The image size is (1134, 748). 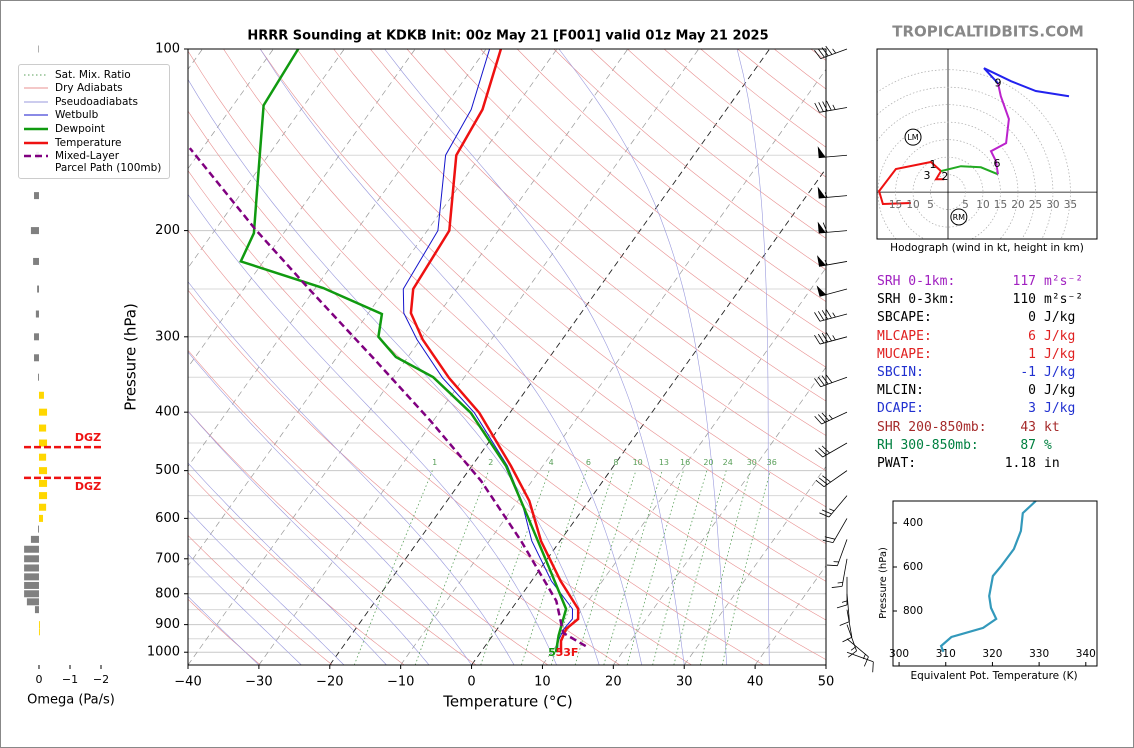 What do you see at coordinates (1032, 354) in the screenshot?
I see `index-value: 1` at bounding box center [1032, 354].